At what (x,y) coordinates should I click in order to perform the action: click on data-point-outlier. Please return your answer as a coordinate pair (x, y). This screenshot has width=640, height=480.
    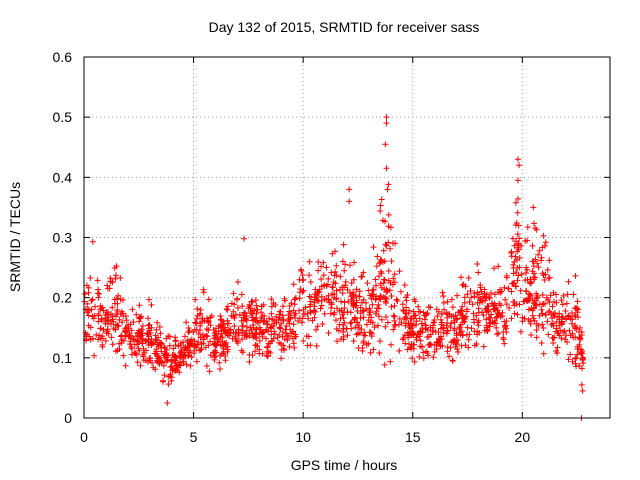
    Looking at the image, I should click on (517, 159).